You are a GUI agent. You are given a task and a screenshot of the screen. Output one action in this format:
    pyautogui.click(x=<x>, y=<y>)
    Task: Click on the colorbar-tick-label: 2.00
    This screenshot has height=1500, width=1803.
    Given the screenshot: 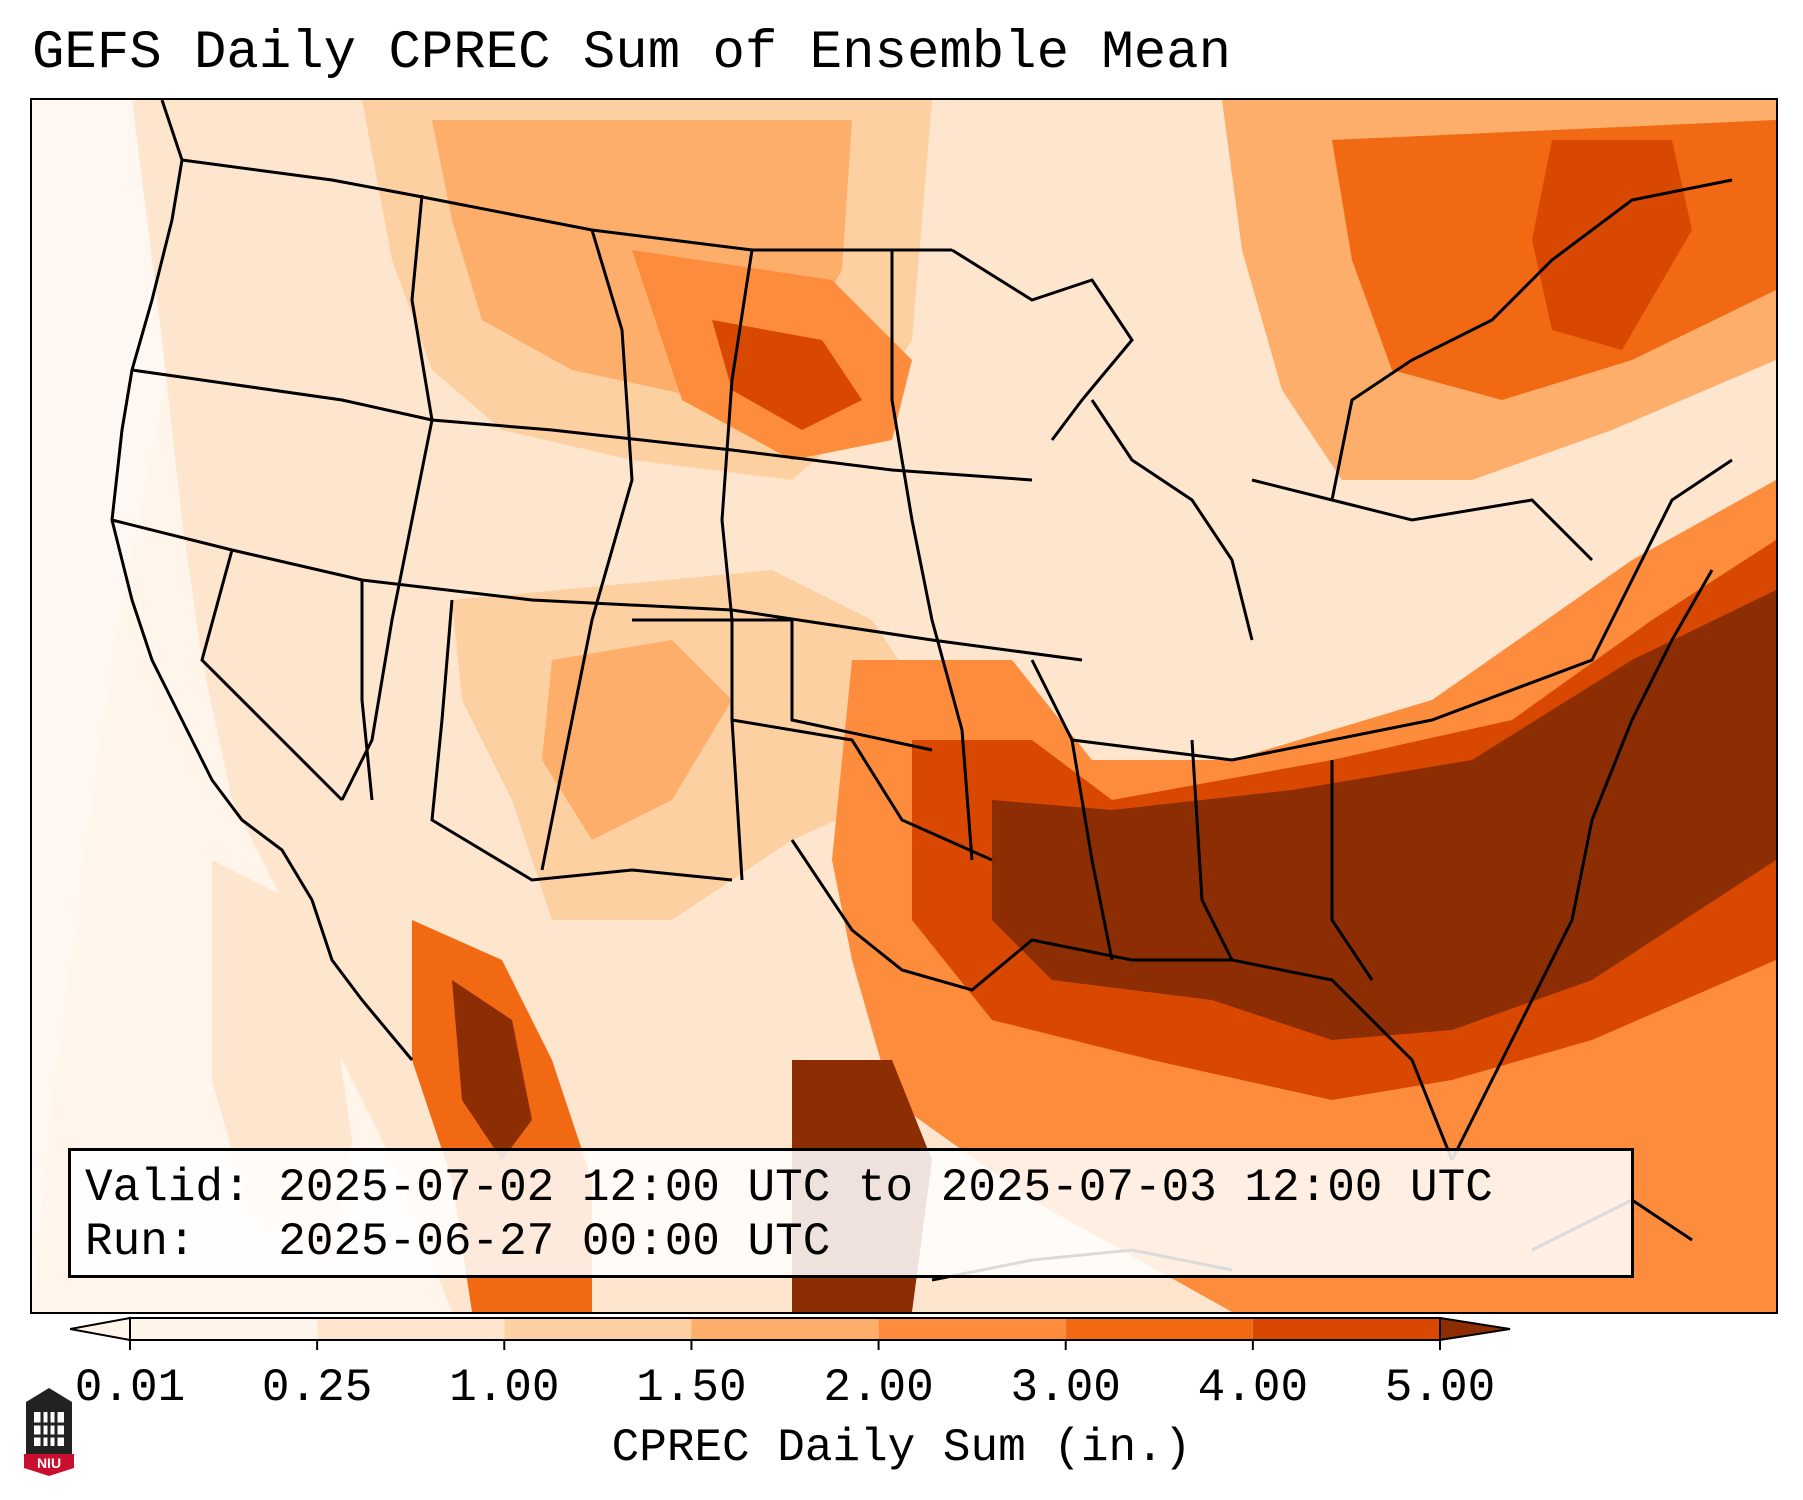 What is the action you would take?
    pyautogui.click(x=878, y=1388)
    